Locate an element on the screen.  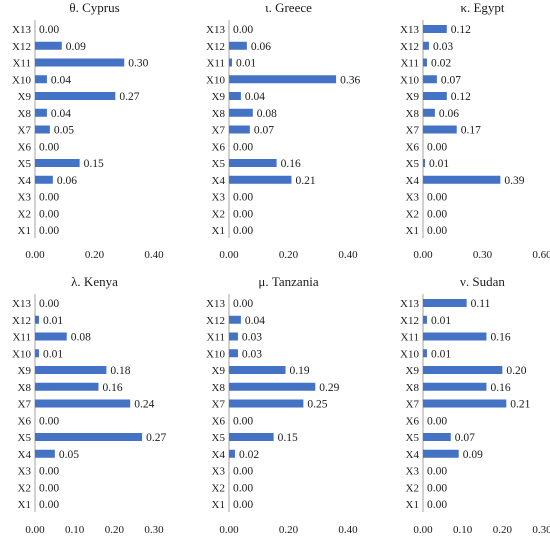
value-label: 0.18 is located at coordinates (120, 371).